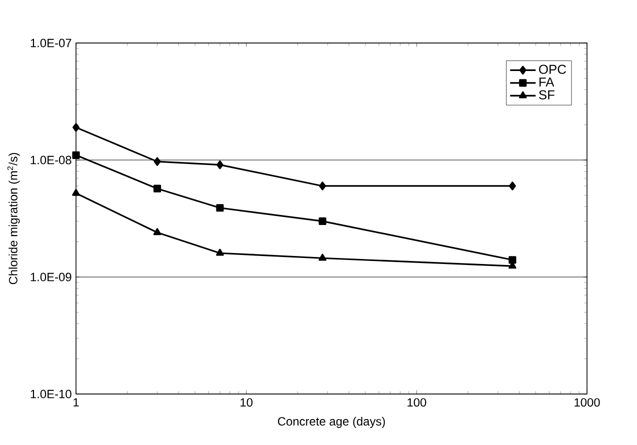 Image resolution: width=637 pixels, height=445 pixels. Describe the element at coordinates (552, 69) in the screenshot. I see `legend-label: OPC` at that location.